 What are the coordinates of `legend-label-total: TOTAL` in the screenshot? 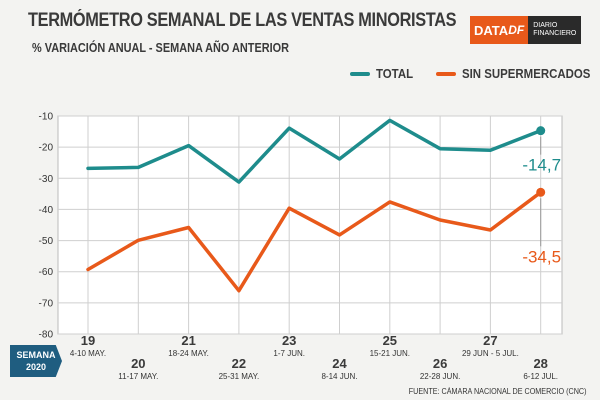 It's located at (395, 73).